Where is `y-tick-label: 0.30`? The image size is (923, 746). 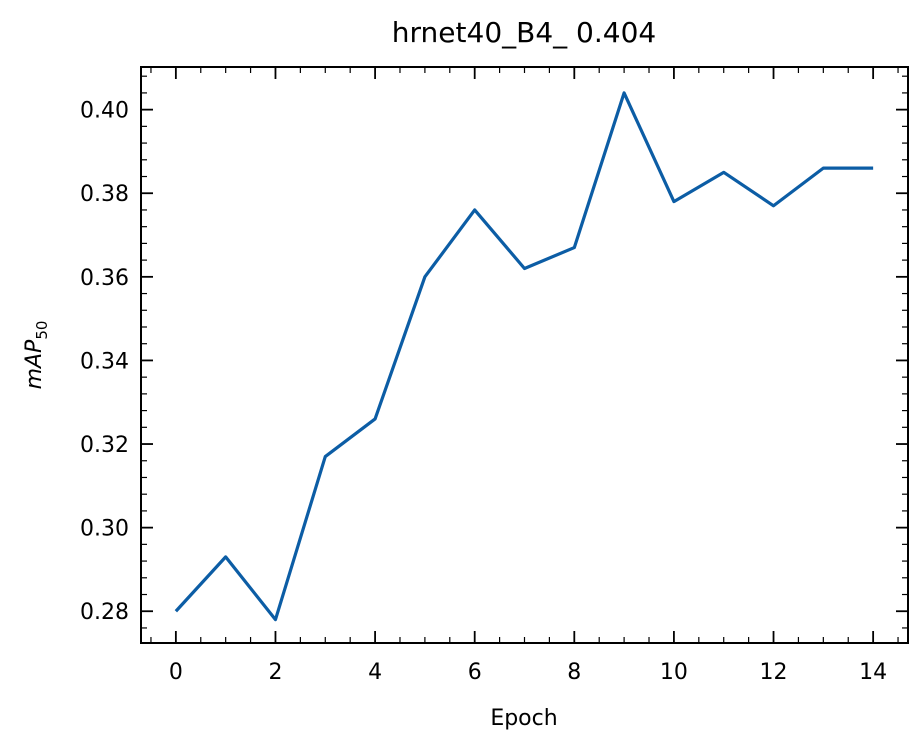 y-tick-label: 0.30 is located at coordinates (104, 529).